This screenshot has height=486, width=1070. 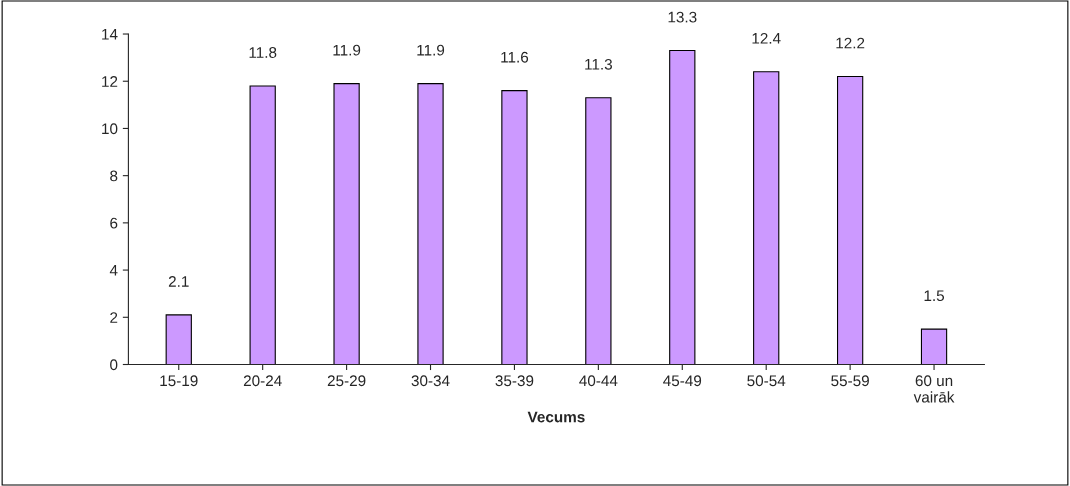 I want to click on x-tick-label: 30-34, so click(x=430, y=381).